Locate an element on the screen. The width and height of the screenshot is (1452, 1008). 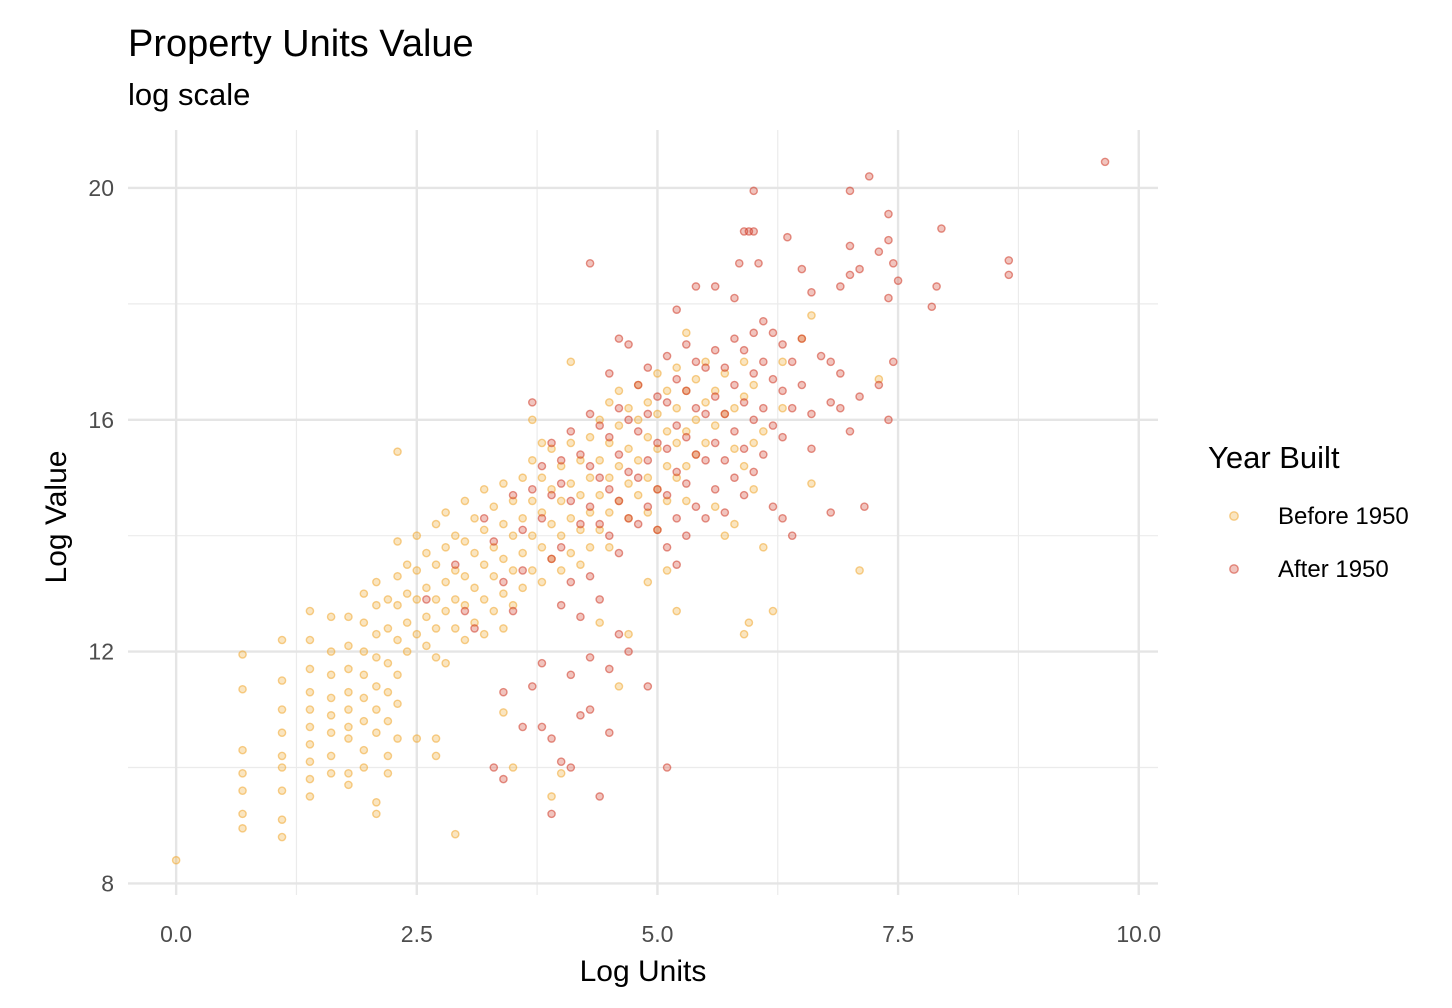
legend: Year Built Before 1950 After 1950 is located at coordinates (1328, 511).